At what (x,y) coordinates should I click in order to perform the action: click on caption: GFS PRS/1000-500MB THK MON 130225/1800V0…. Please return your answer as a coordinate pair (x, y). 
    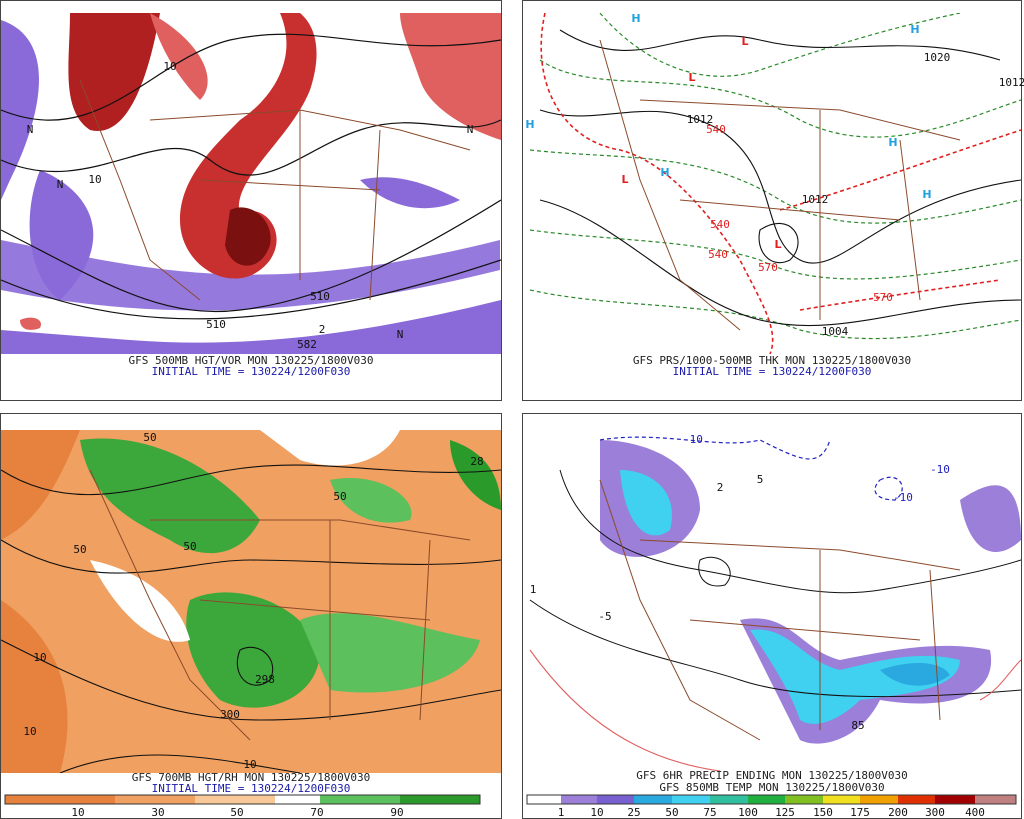
    Looking at the image, I should click on (772, 360).